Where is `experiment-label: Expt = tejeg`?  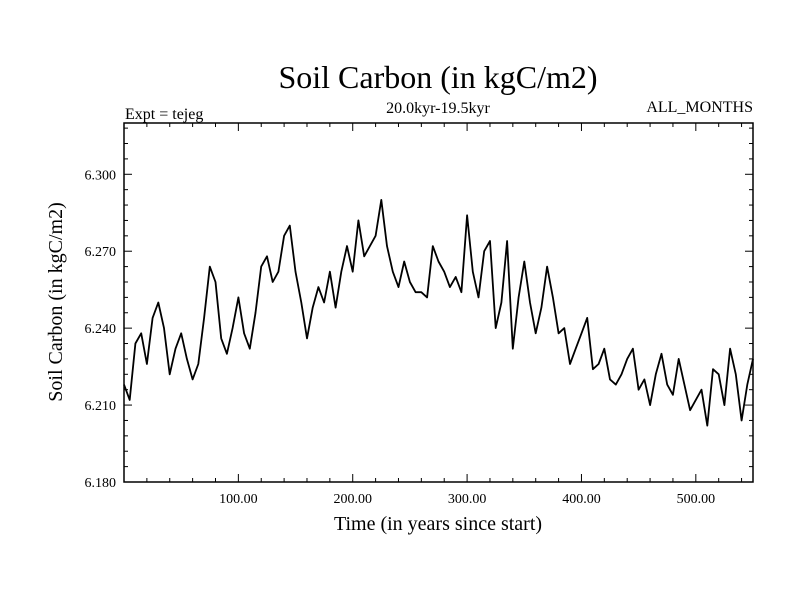
experiment-label: Expt = tejeg is located at coordinates (164, 114).